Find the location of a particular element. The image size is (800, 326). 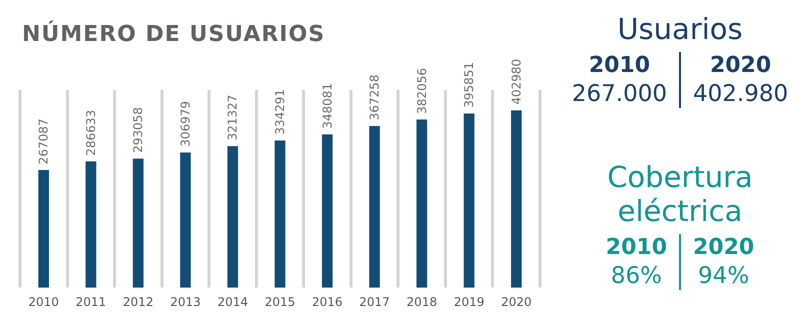

data-label: 348081 is located at coordinates (327, 105).